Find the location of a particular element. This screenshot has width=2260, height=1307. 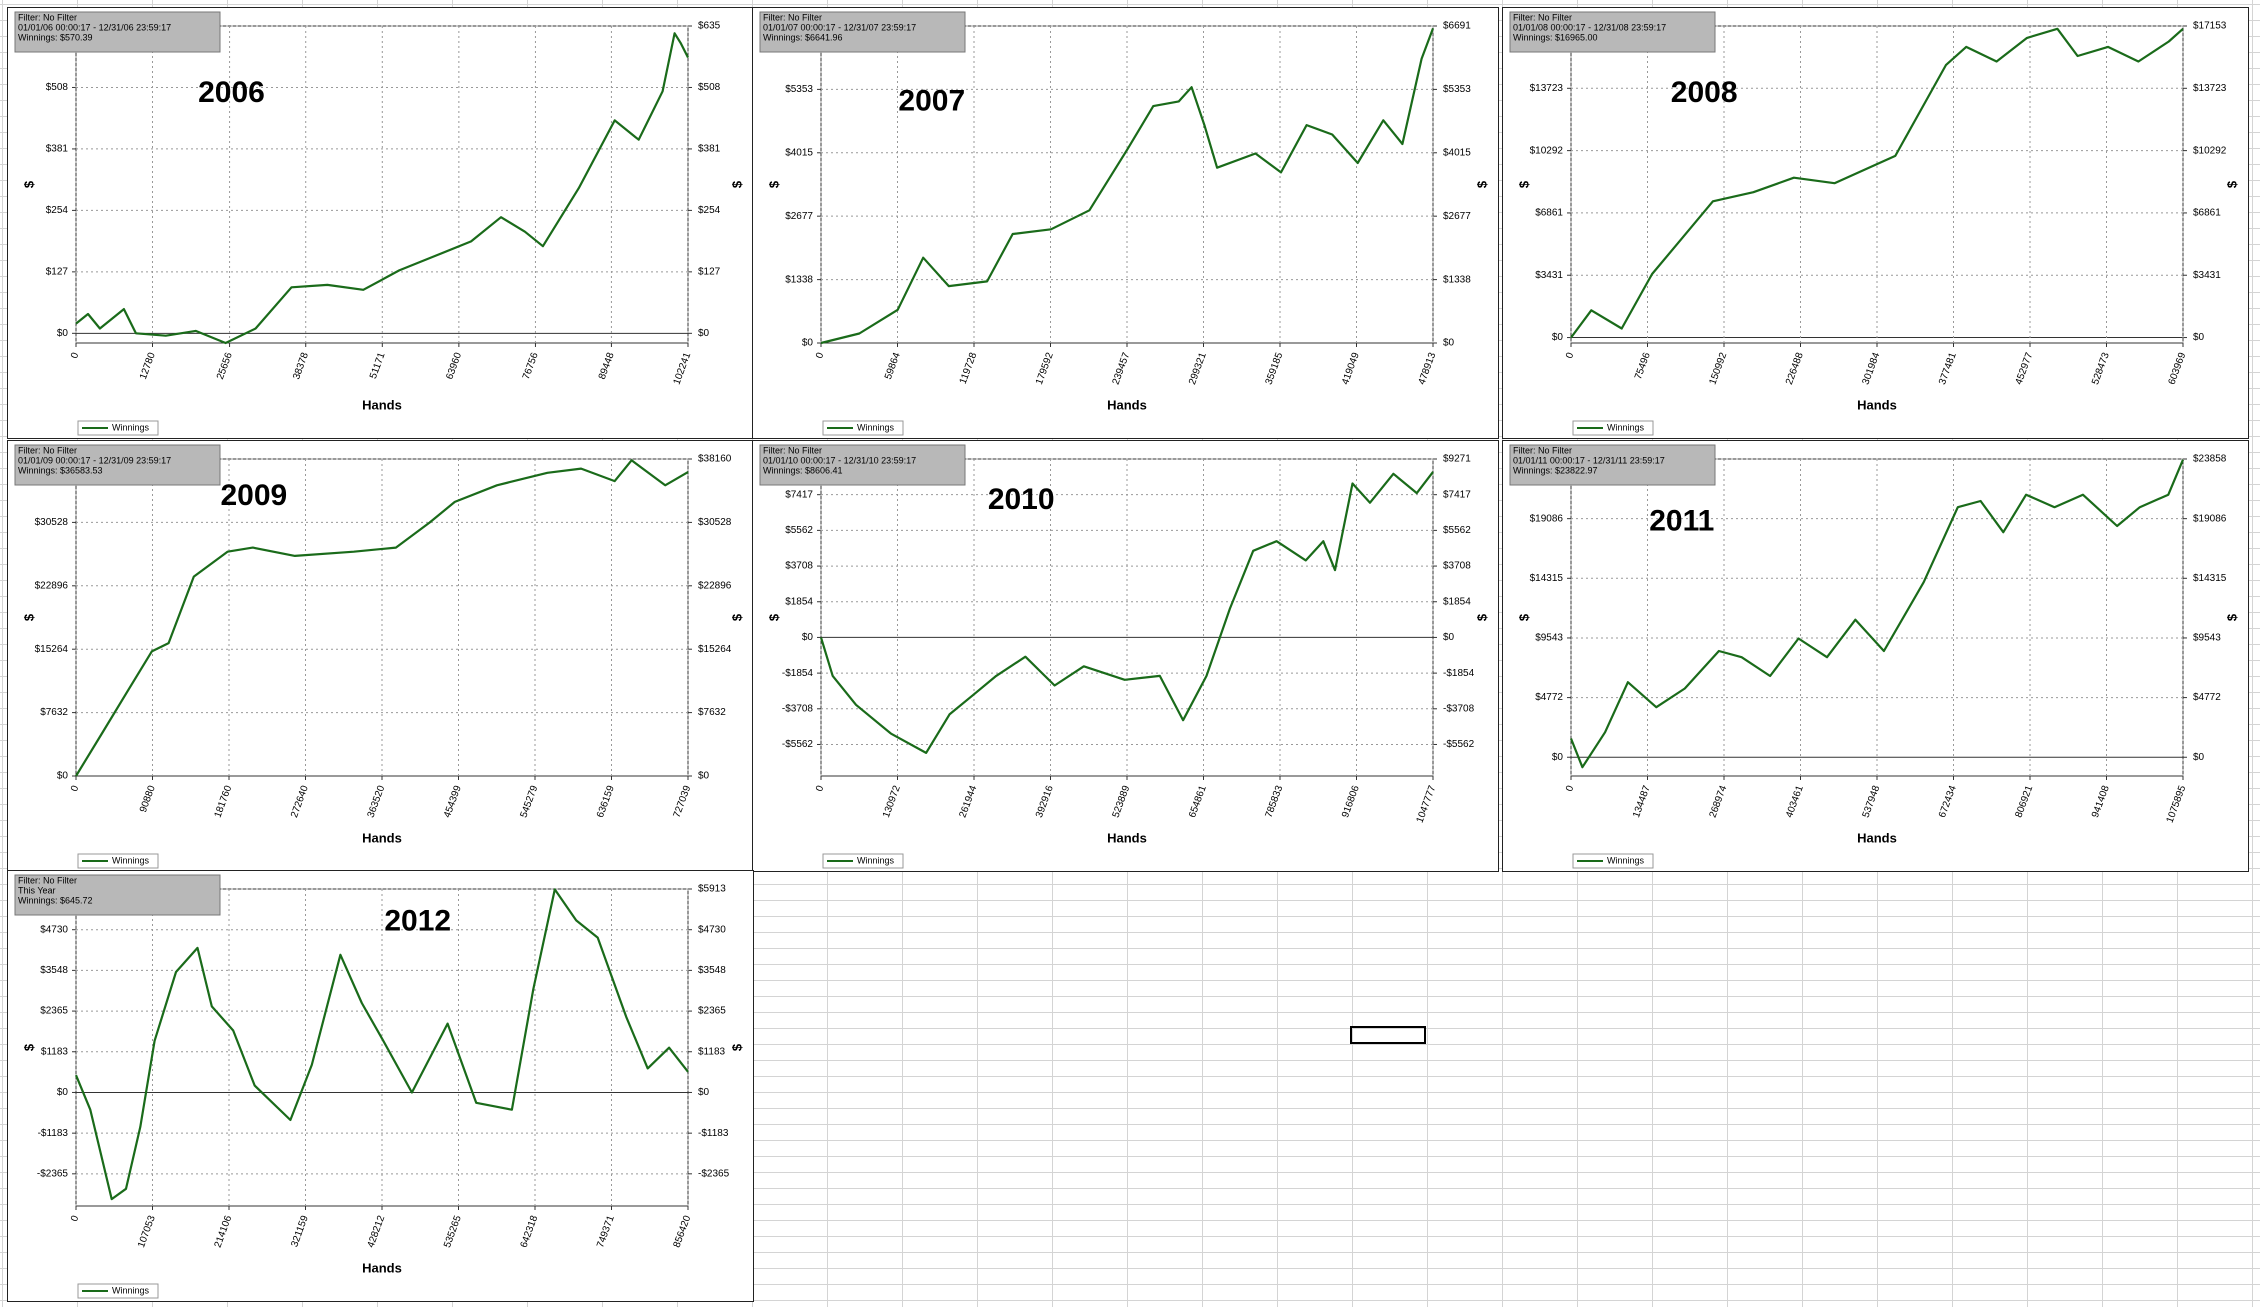

y2-tick-label: -$5562 is located at coordinates (1459, 744).